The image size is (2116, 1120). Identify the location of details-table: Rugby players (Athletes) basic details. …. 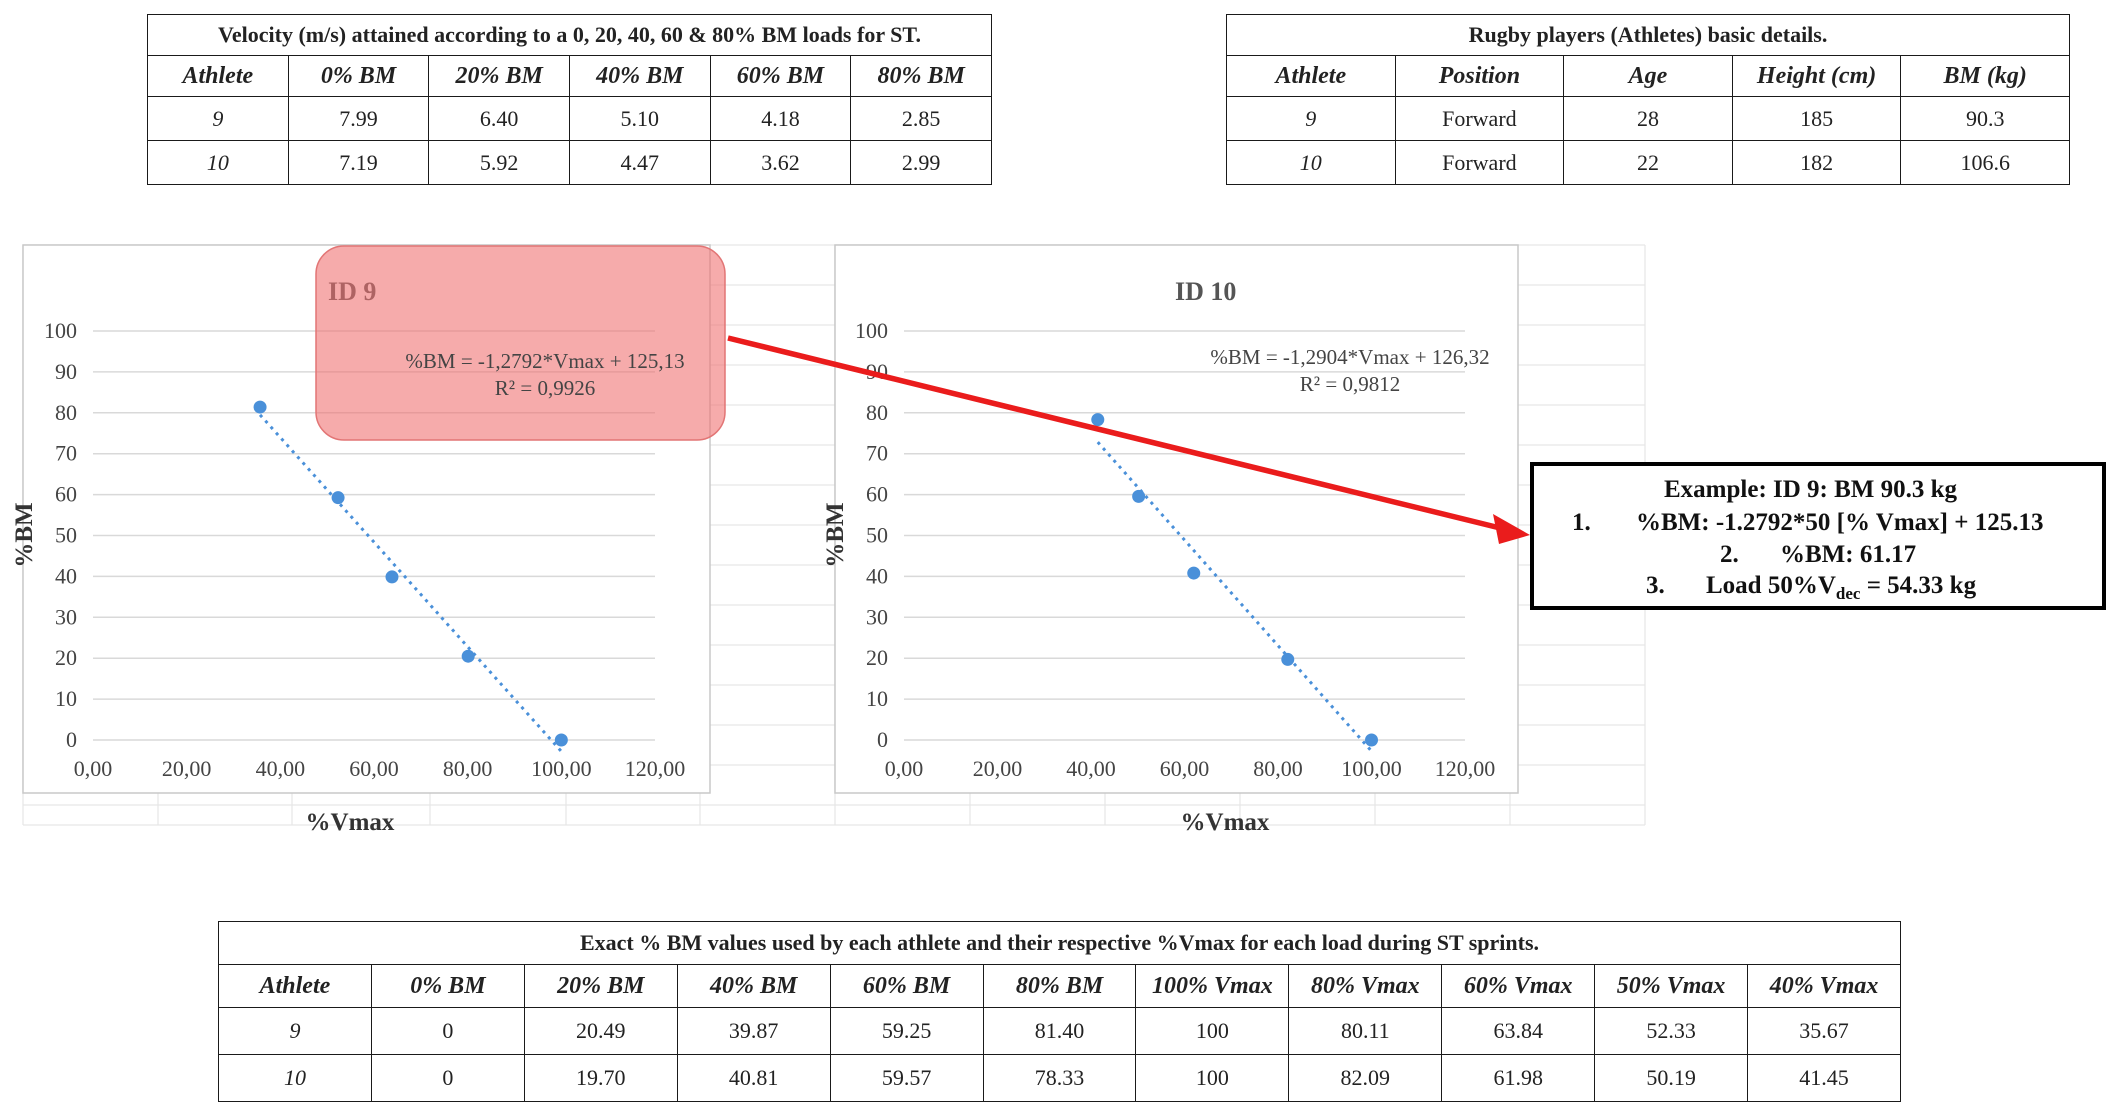
(1648, 99).